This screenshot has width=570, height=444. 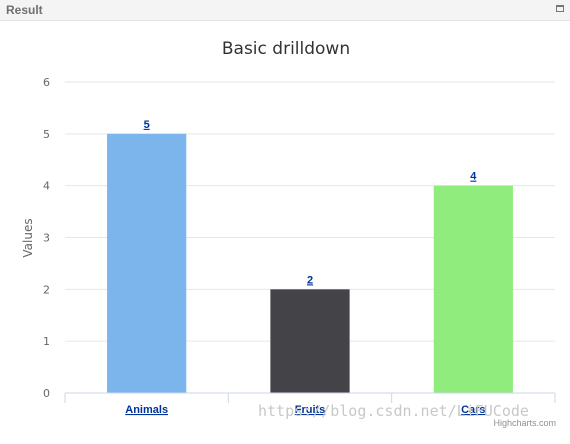 I want to click on bar-fruits, so click(x=310, y=341).